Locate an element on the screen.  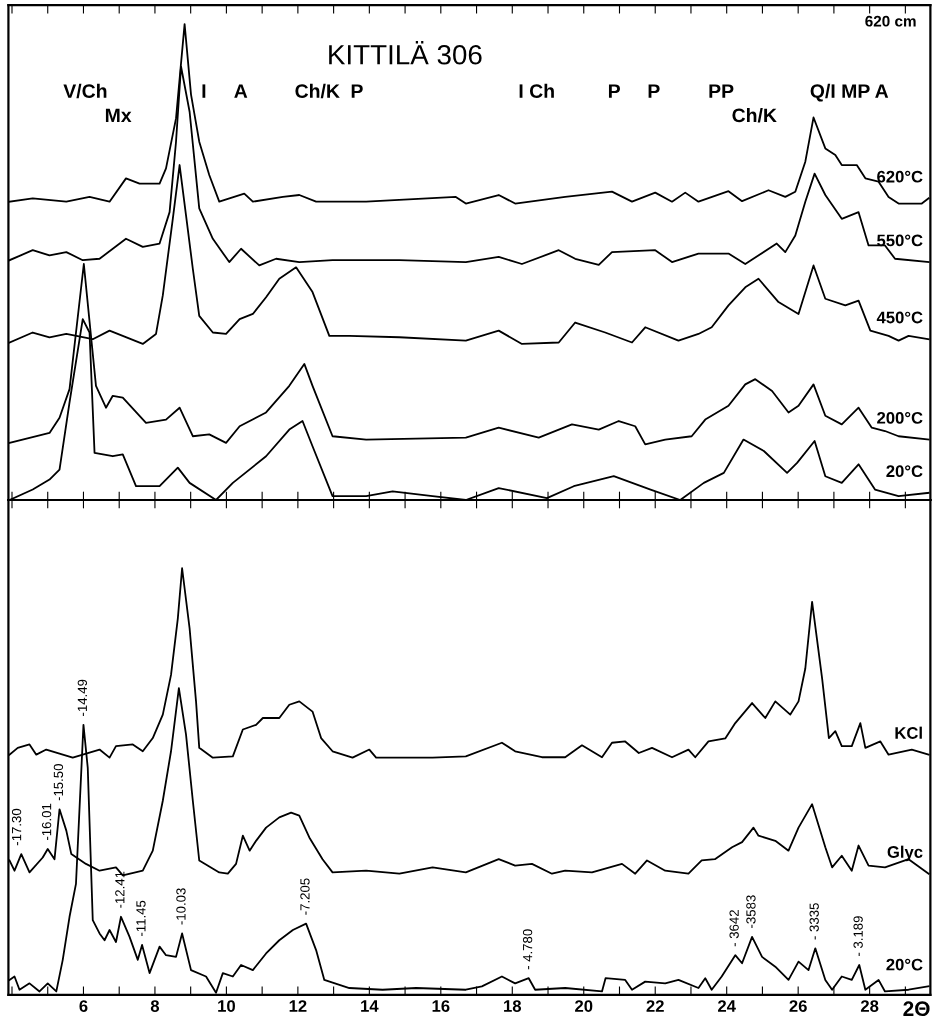
annotation: - 3335 is located at coordinates (814, 921).